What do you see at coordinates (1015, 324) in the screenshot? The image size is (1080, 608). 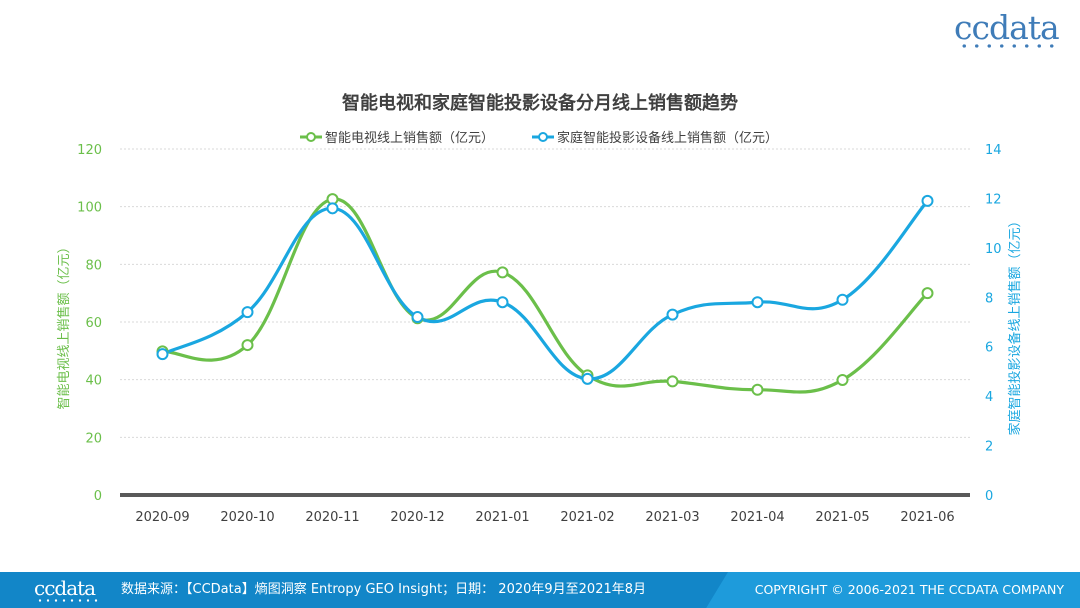 I see `right-axis-label: 家庭智能投影设备线上销售额（亿元）` at bounding box center [1015, 324].